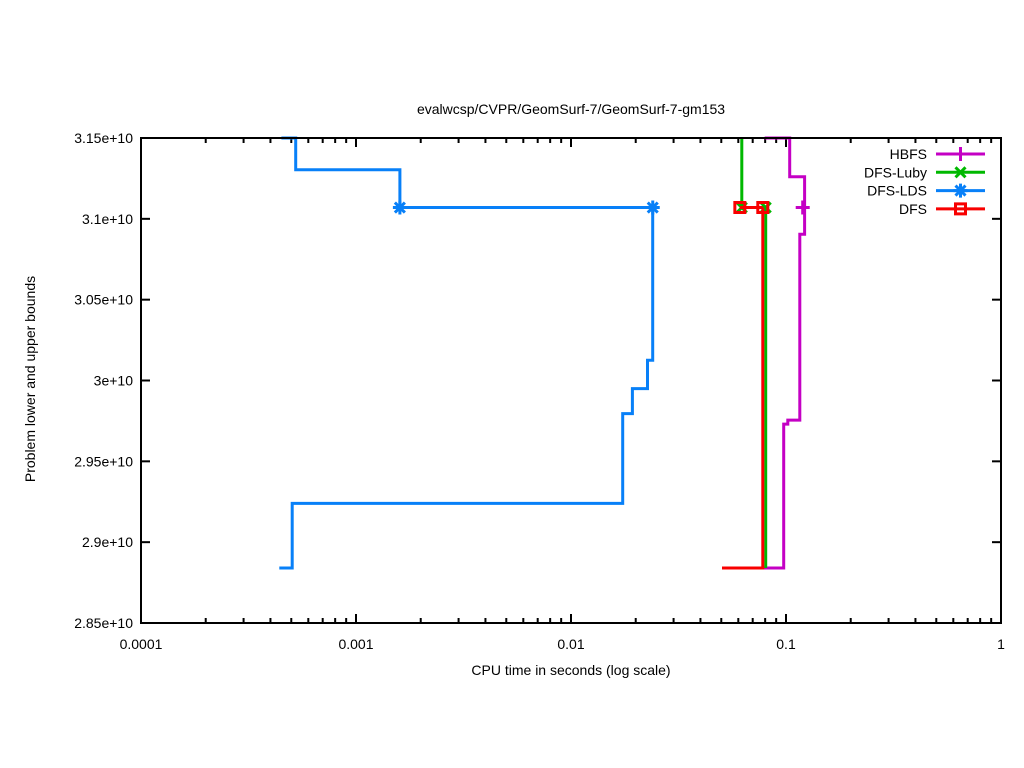 Image resolution: width=1024 pixels, height=768 pixels. I want to click on x-tick-label: 0.01, so click(570, 644).